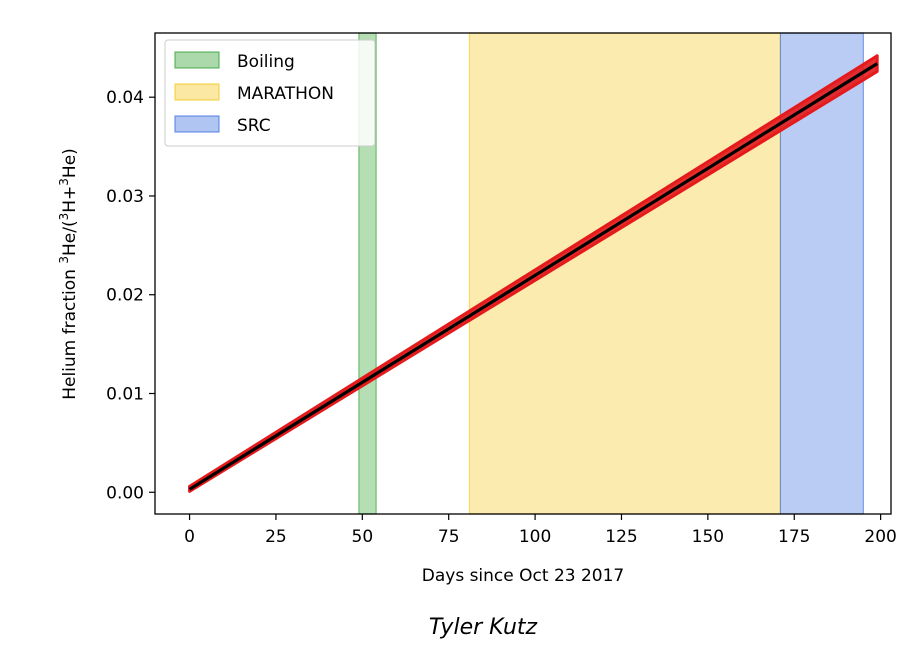  What do you see at coordinates (70, 163) in the screenshot?
I see `y-axis-label-part: He)` at bounding box center [70, 163].